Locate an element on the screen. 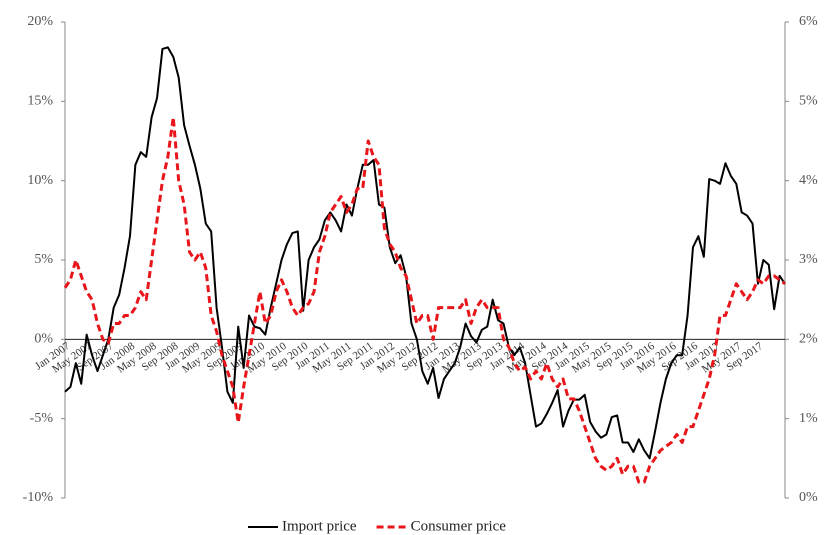  y2-tick-label: 5% is located at coordinates (808, 101).